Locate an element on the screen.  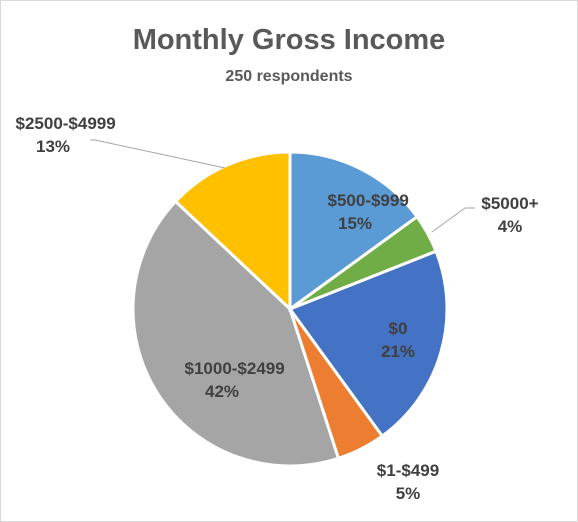
category-label: $2500-$4999 is located at coordinates (65, 123).